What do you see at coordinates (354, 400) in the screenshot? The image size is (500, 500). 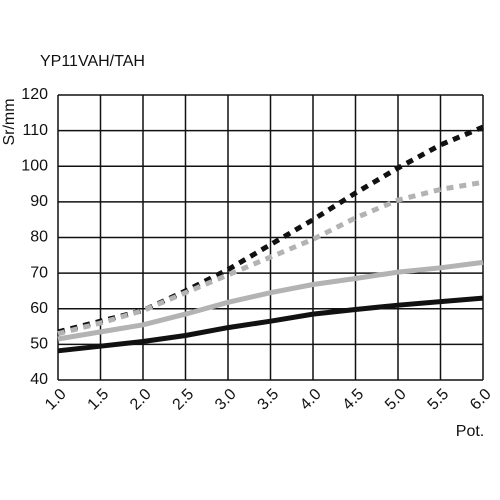 I see `x-tick-label: 4.5` at bounding box center [354, 400].